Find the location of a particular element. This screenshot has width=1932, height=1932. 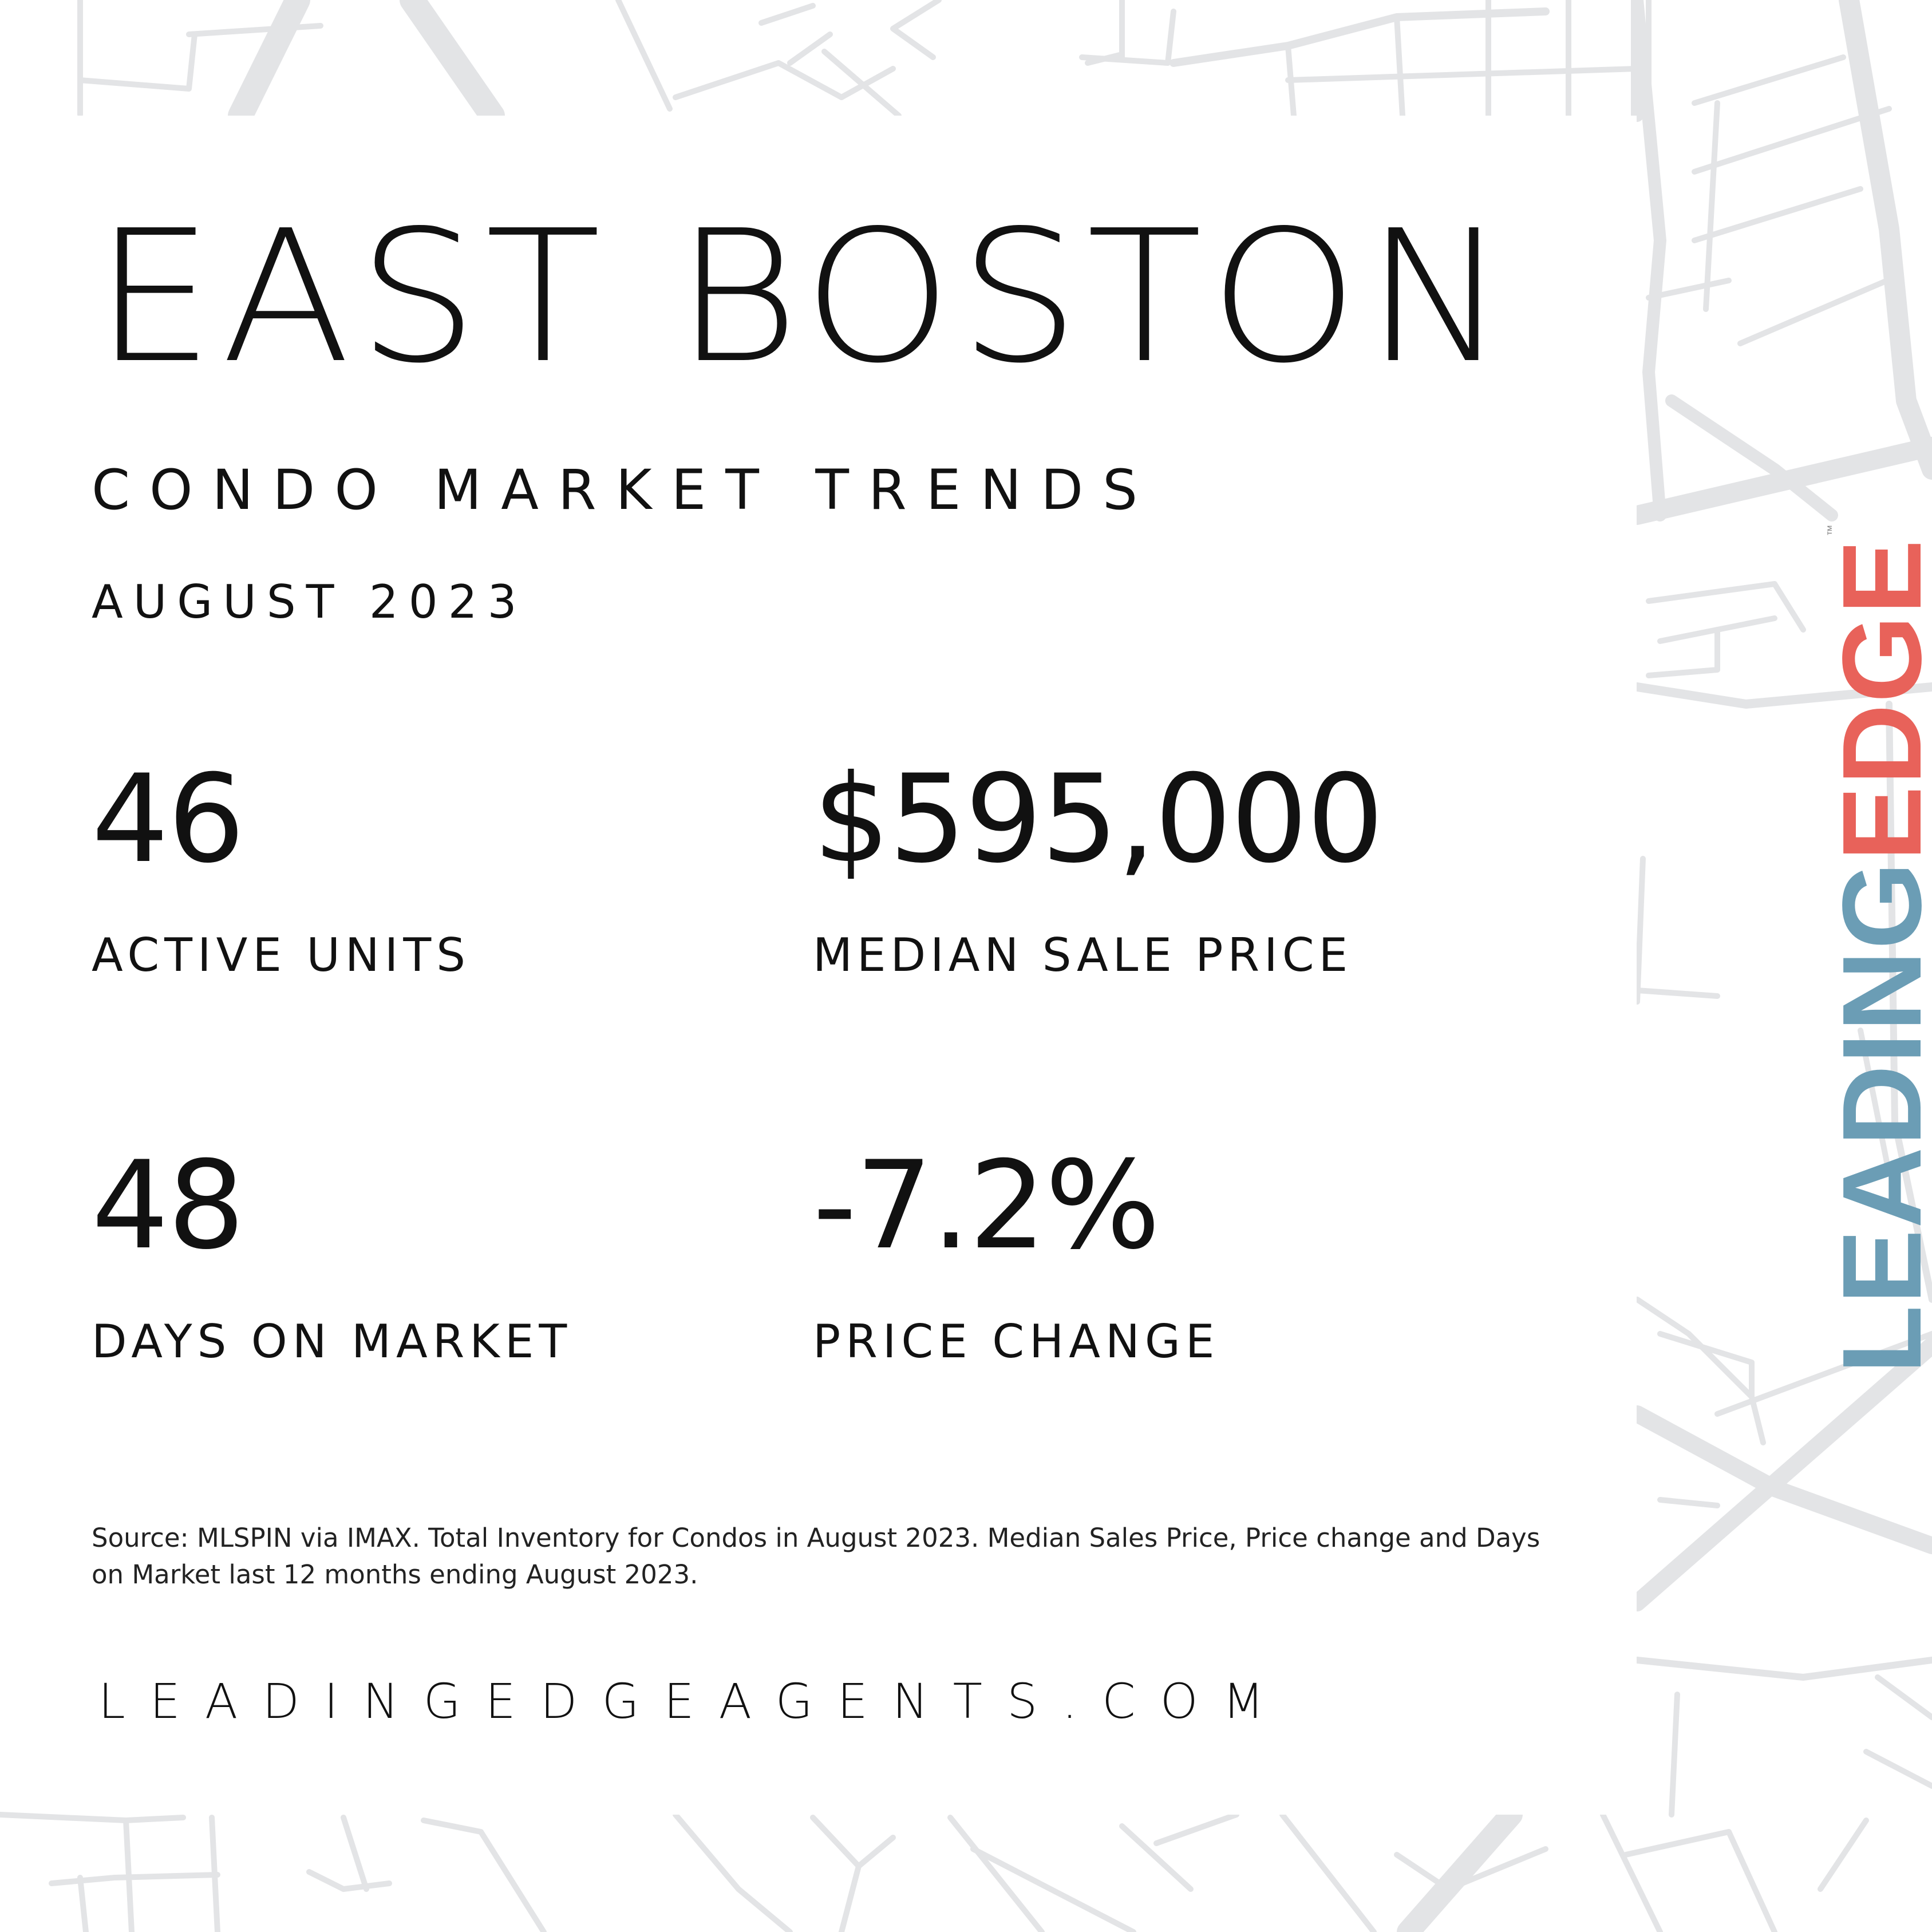

trademark-symbol: ™ is located at coordinates (1832, 529).